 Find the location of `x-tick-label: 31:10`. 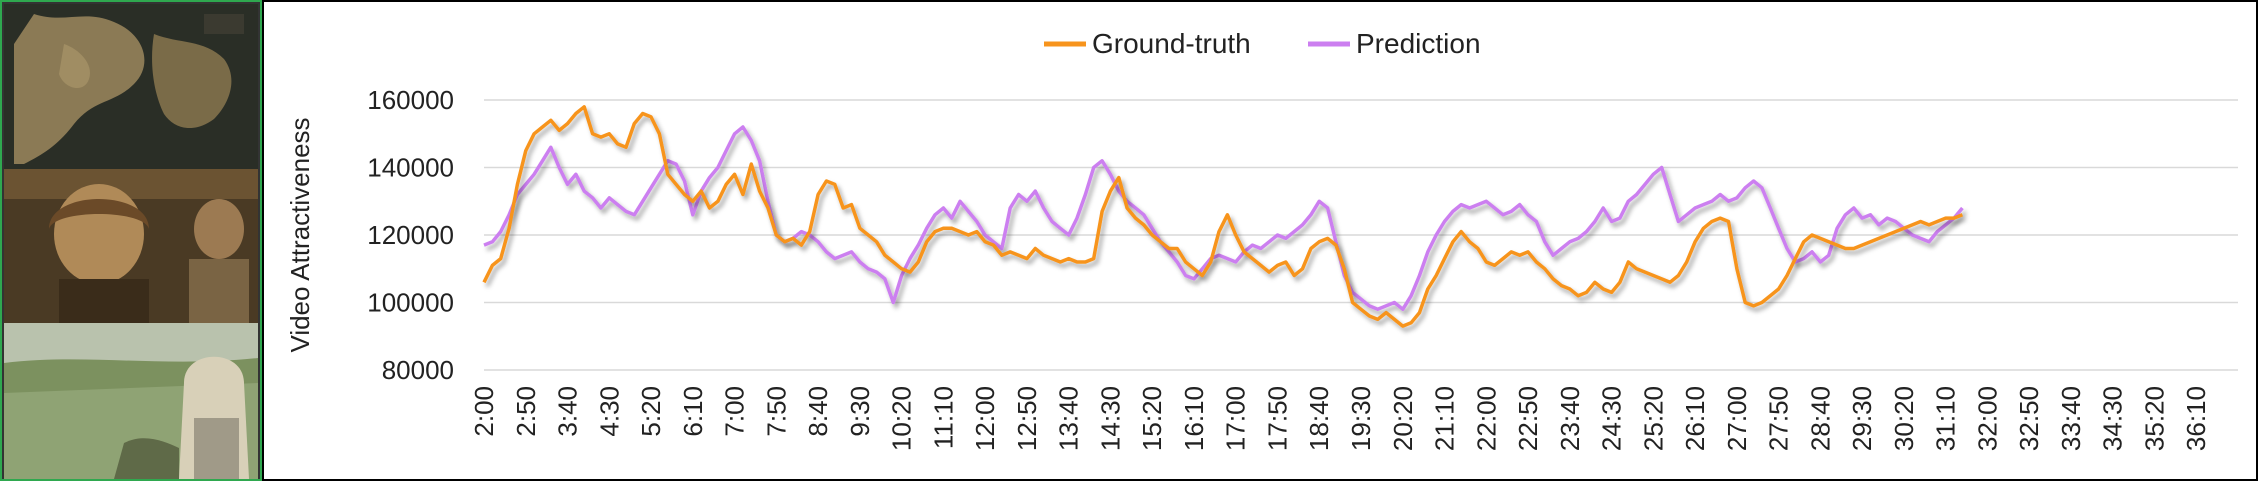

x-tick-label: 31:10 is located at coordinates (1946, 418).